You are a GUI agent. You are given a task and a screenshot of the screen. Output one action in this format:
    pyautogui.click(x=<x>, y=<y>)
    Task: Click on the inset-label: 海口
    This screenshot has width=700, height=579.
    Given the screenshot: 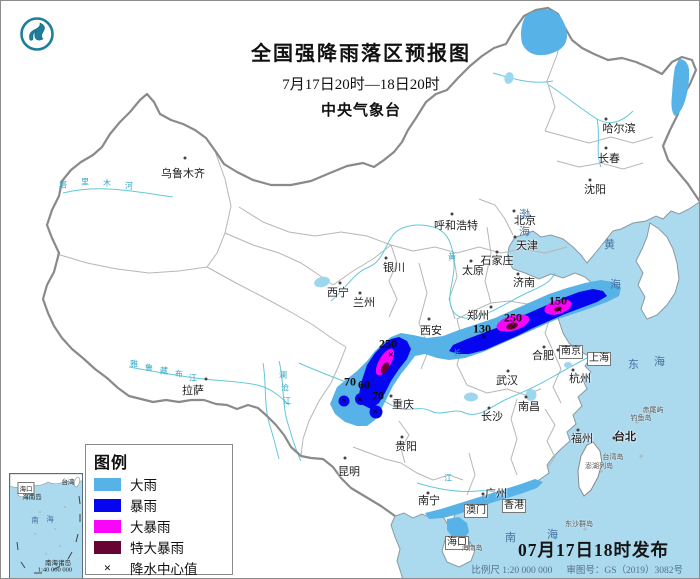 What is the action you would take?
    pyautogui.click(x=26, y=488)
    